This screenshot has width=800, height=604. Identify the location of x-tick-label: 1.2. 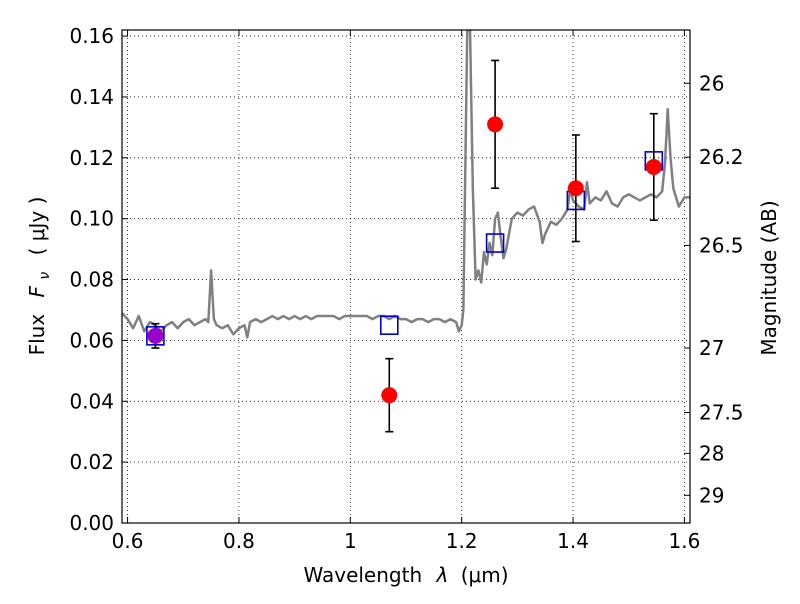
(462, 541).